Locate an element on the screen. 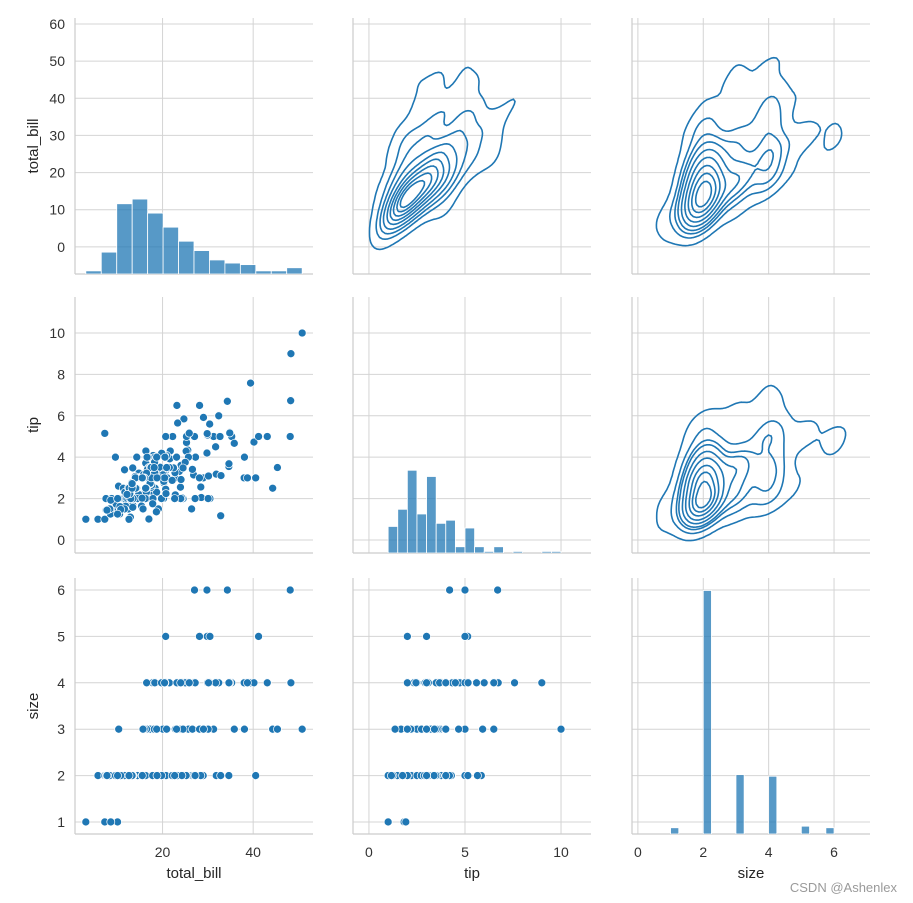 This screenshot has width=913, height=903. panel-tip-vs-tip is located at coordinates (471, 425).